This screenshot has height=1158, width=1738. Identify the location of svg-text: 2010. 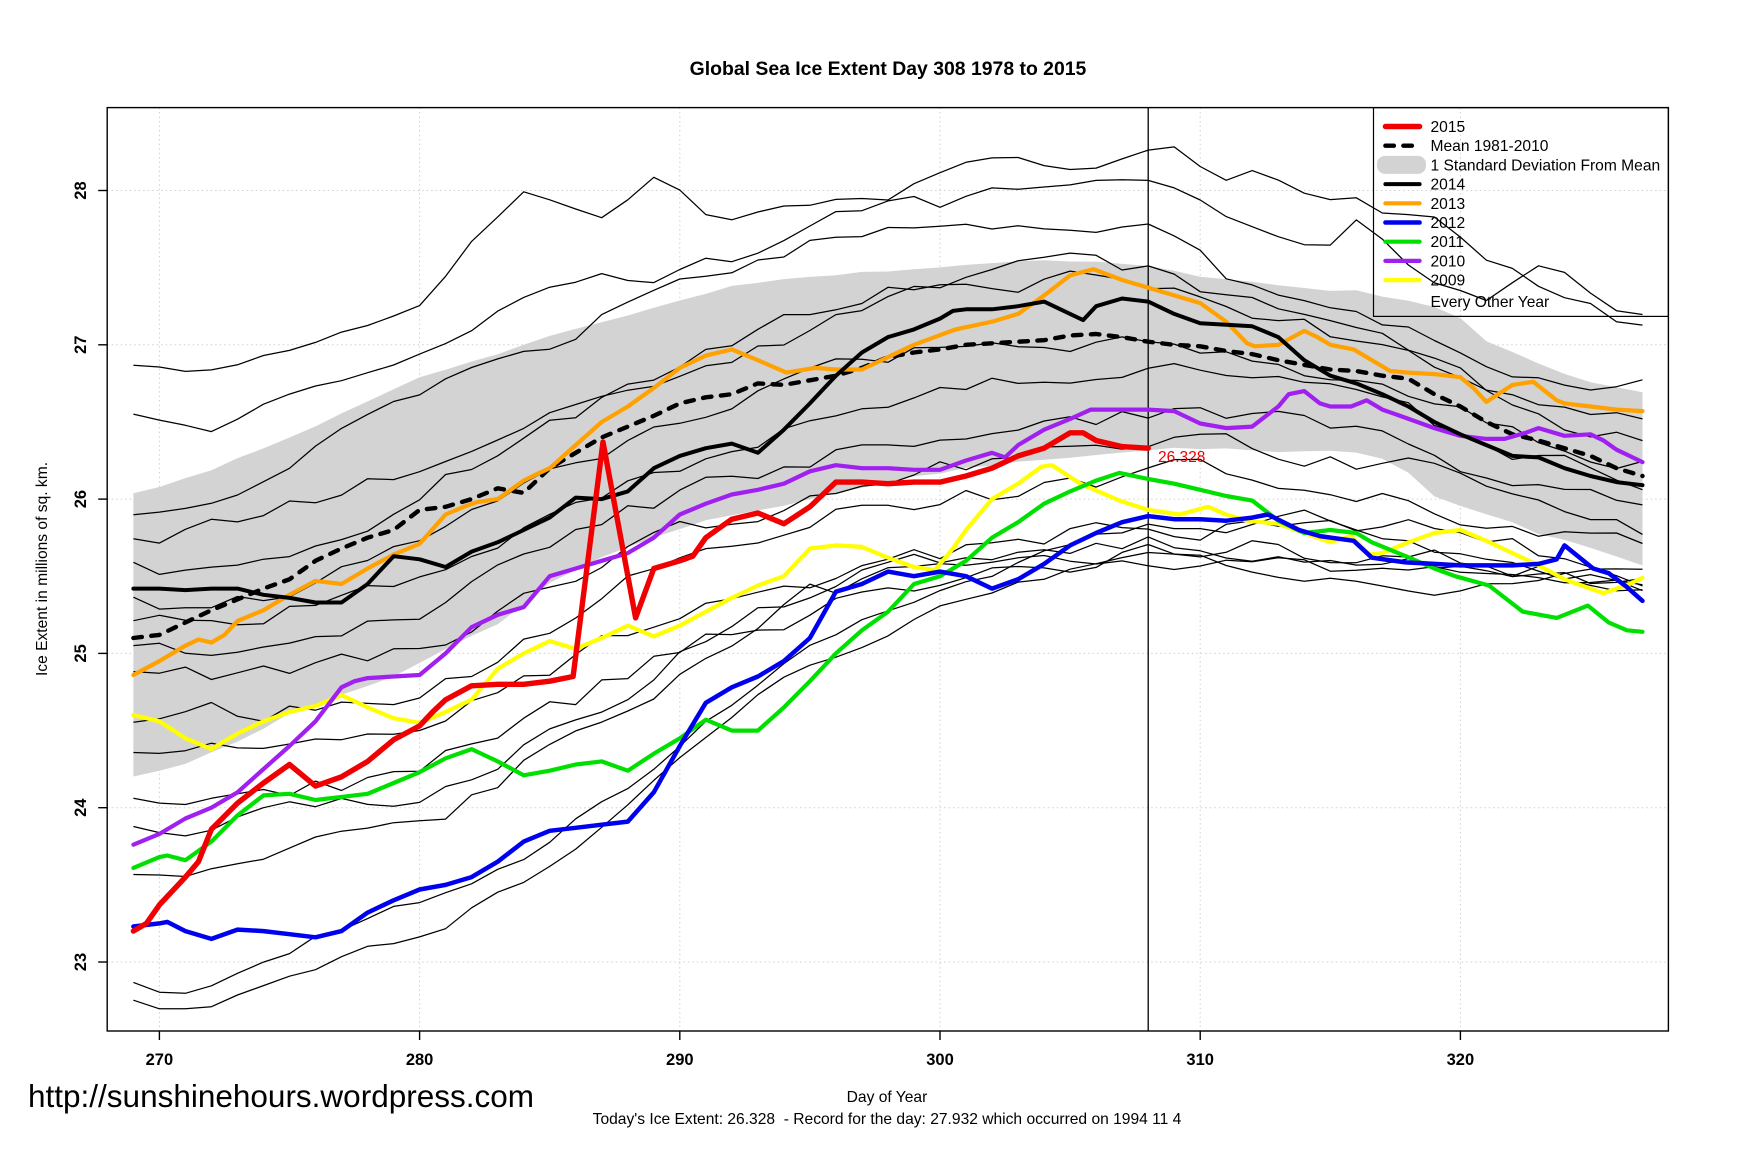
(1448, 261).